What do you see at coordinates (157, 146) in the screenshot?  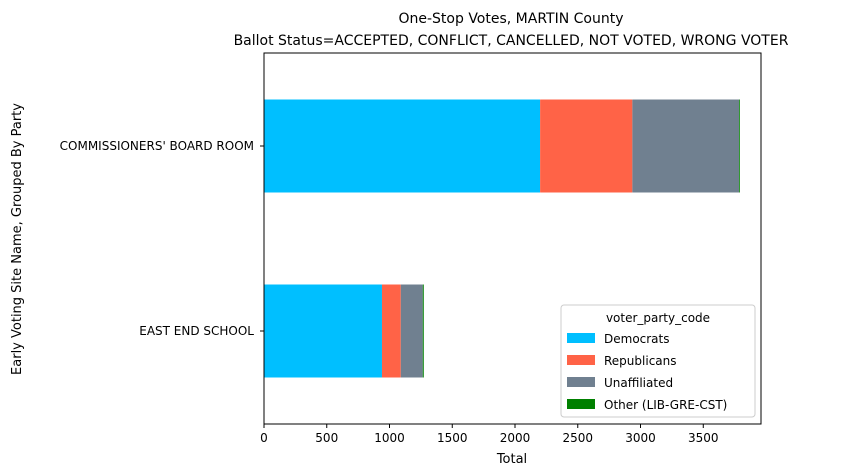 I see `y-tick-label: COMMISSIONERS' BOARD ROOM` at bounding box center [157, 146].